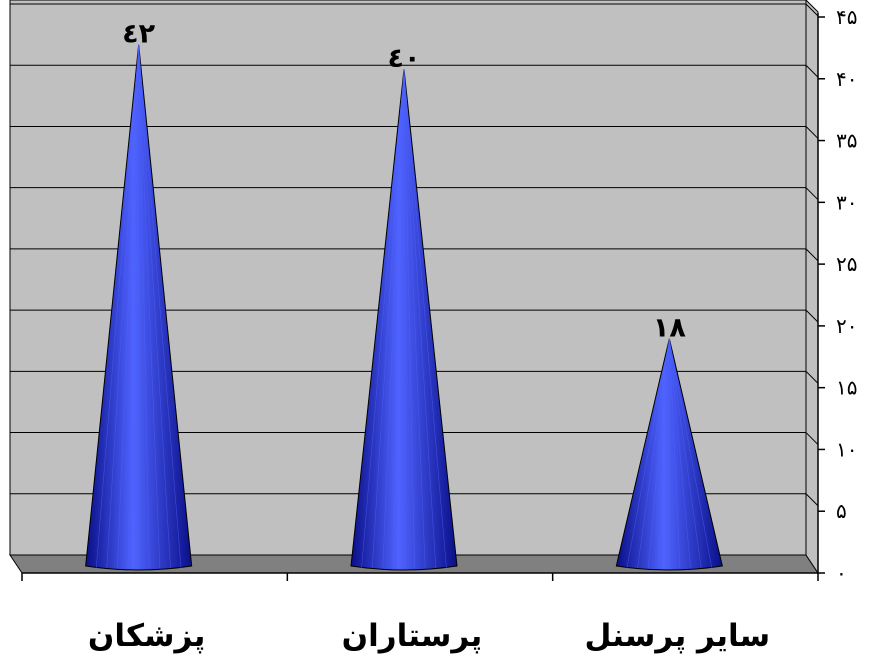 The width and height of the screenshot is (869, 654). Describe the element at coordinates (846, 202) in the screenshot. I see `y-tick-label: ۳۰` at that location.